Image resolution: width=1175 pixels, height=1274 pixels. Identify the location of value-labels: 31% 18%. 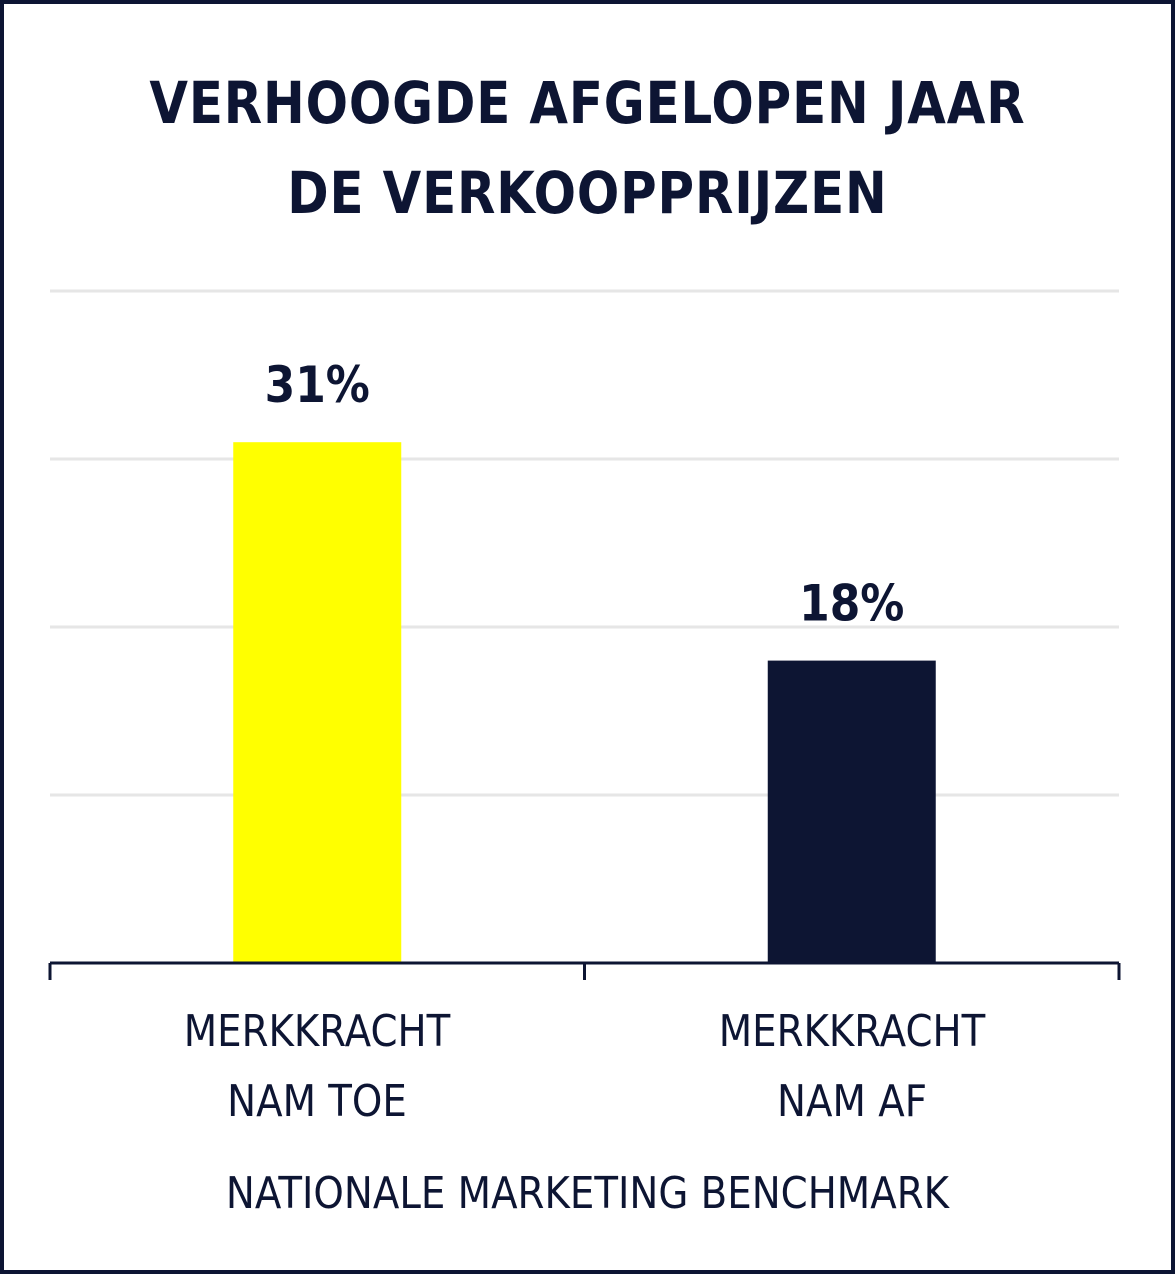
(585, 495).